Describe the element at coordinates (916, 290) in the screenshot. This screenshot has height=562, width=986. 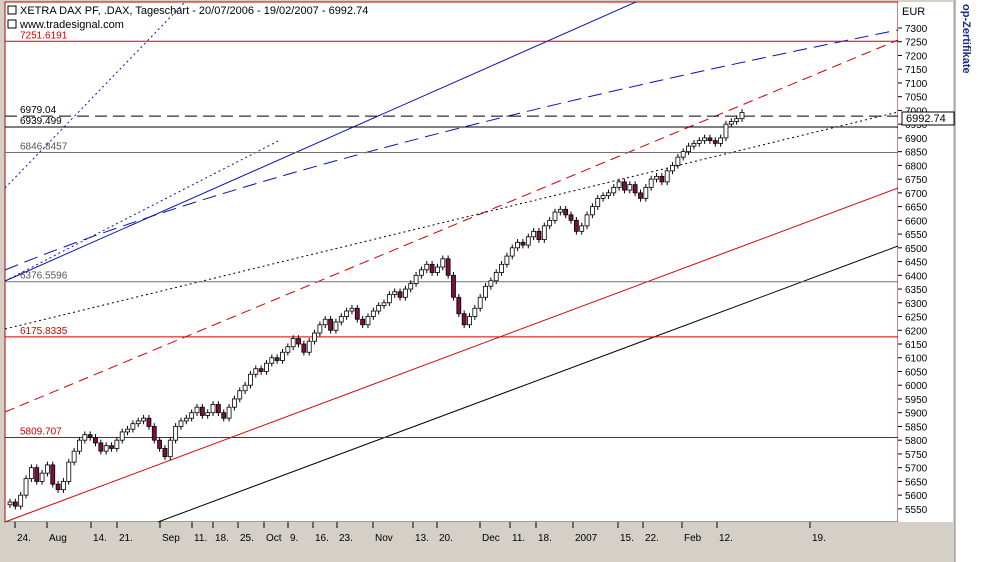
I see `y-tick-label: 6350` at that location.